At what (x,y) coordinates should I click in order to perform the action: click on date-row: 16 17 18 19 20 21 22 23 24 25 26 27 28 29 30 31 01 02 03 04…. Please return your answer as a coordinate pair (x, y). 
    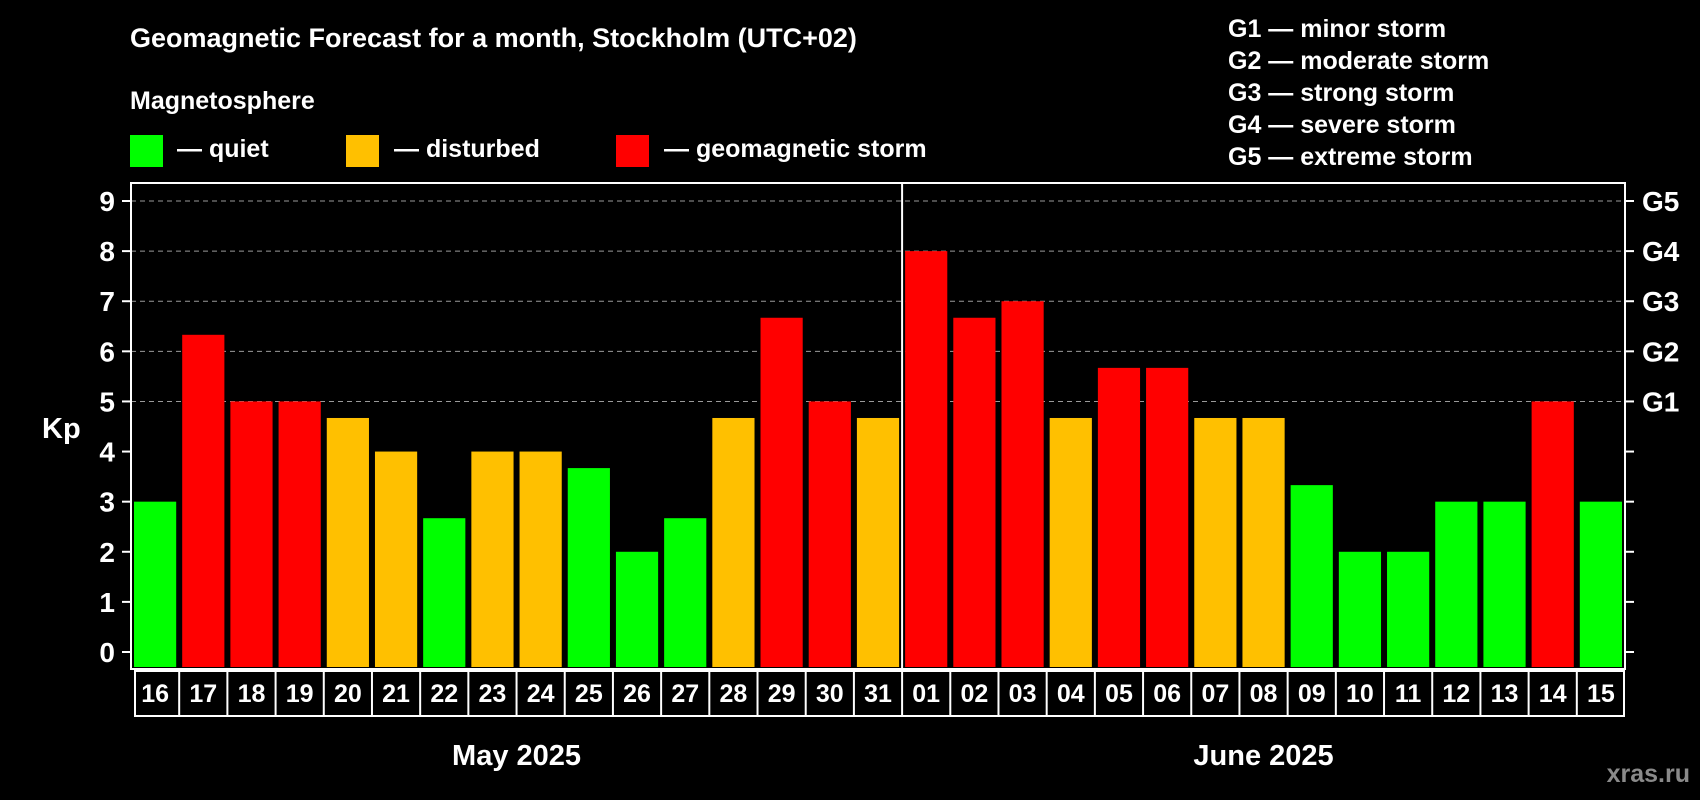
    Looking at the image, I should click on (879, 693).